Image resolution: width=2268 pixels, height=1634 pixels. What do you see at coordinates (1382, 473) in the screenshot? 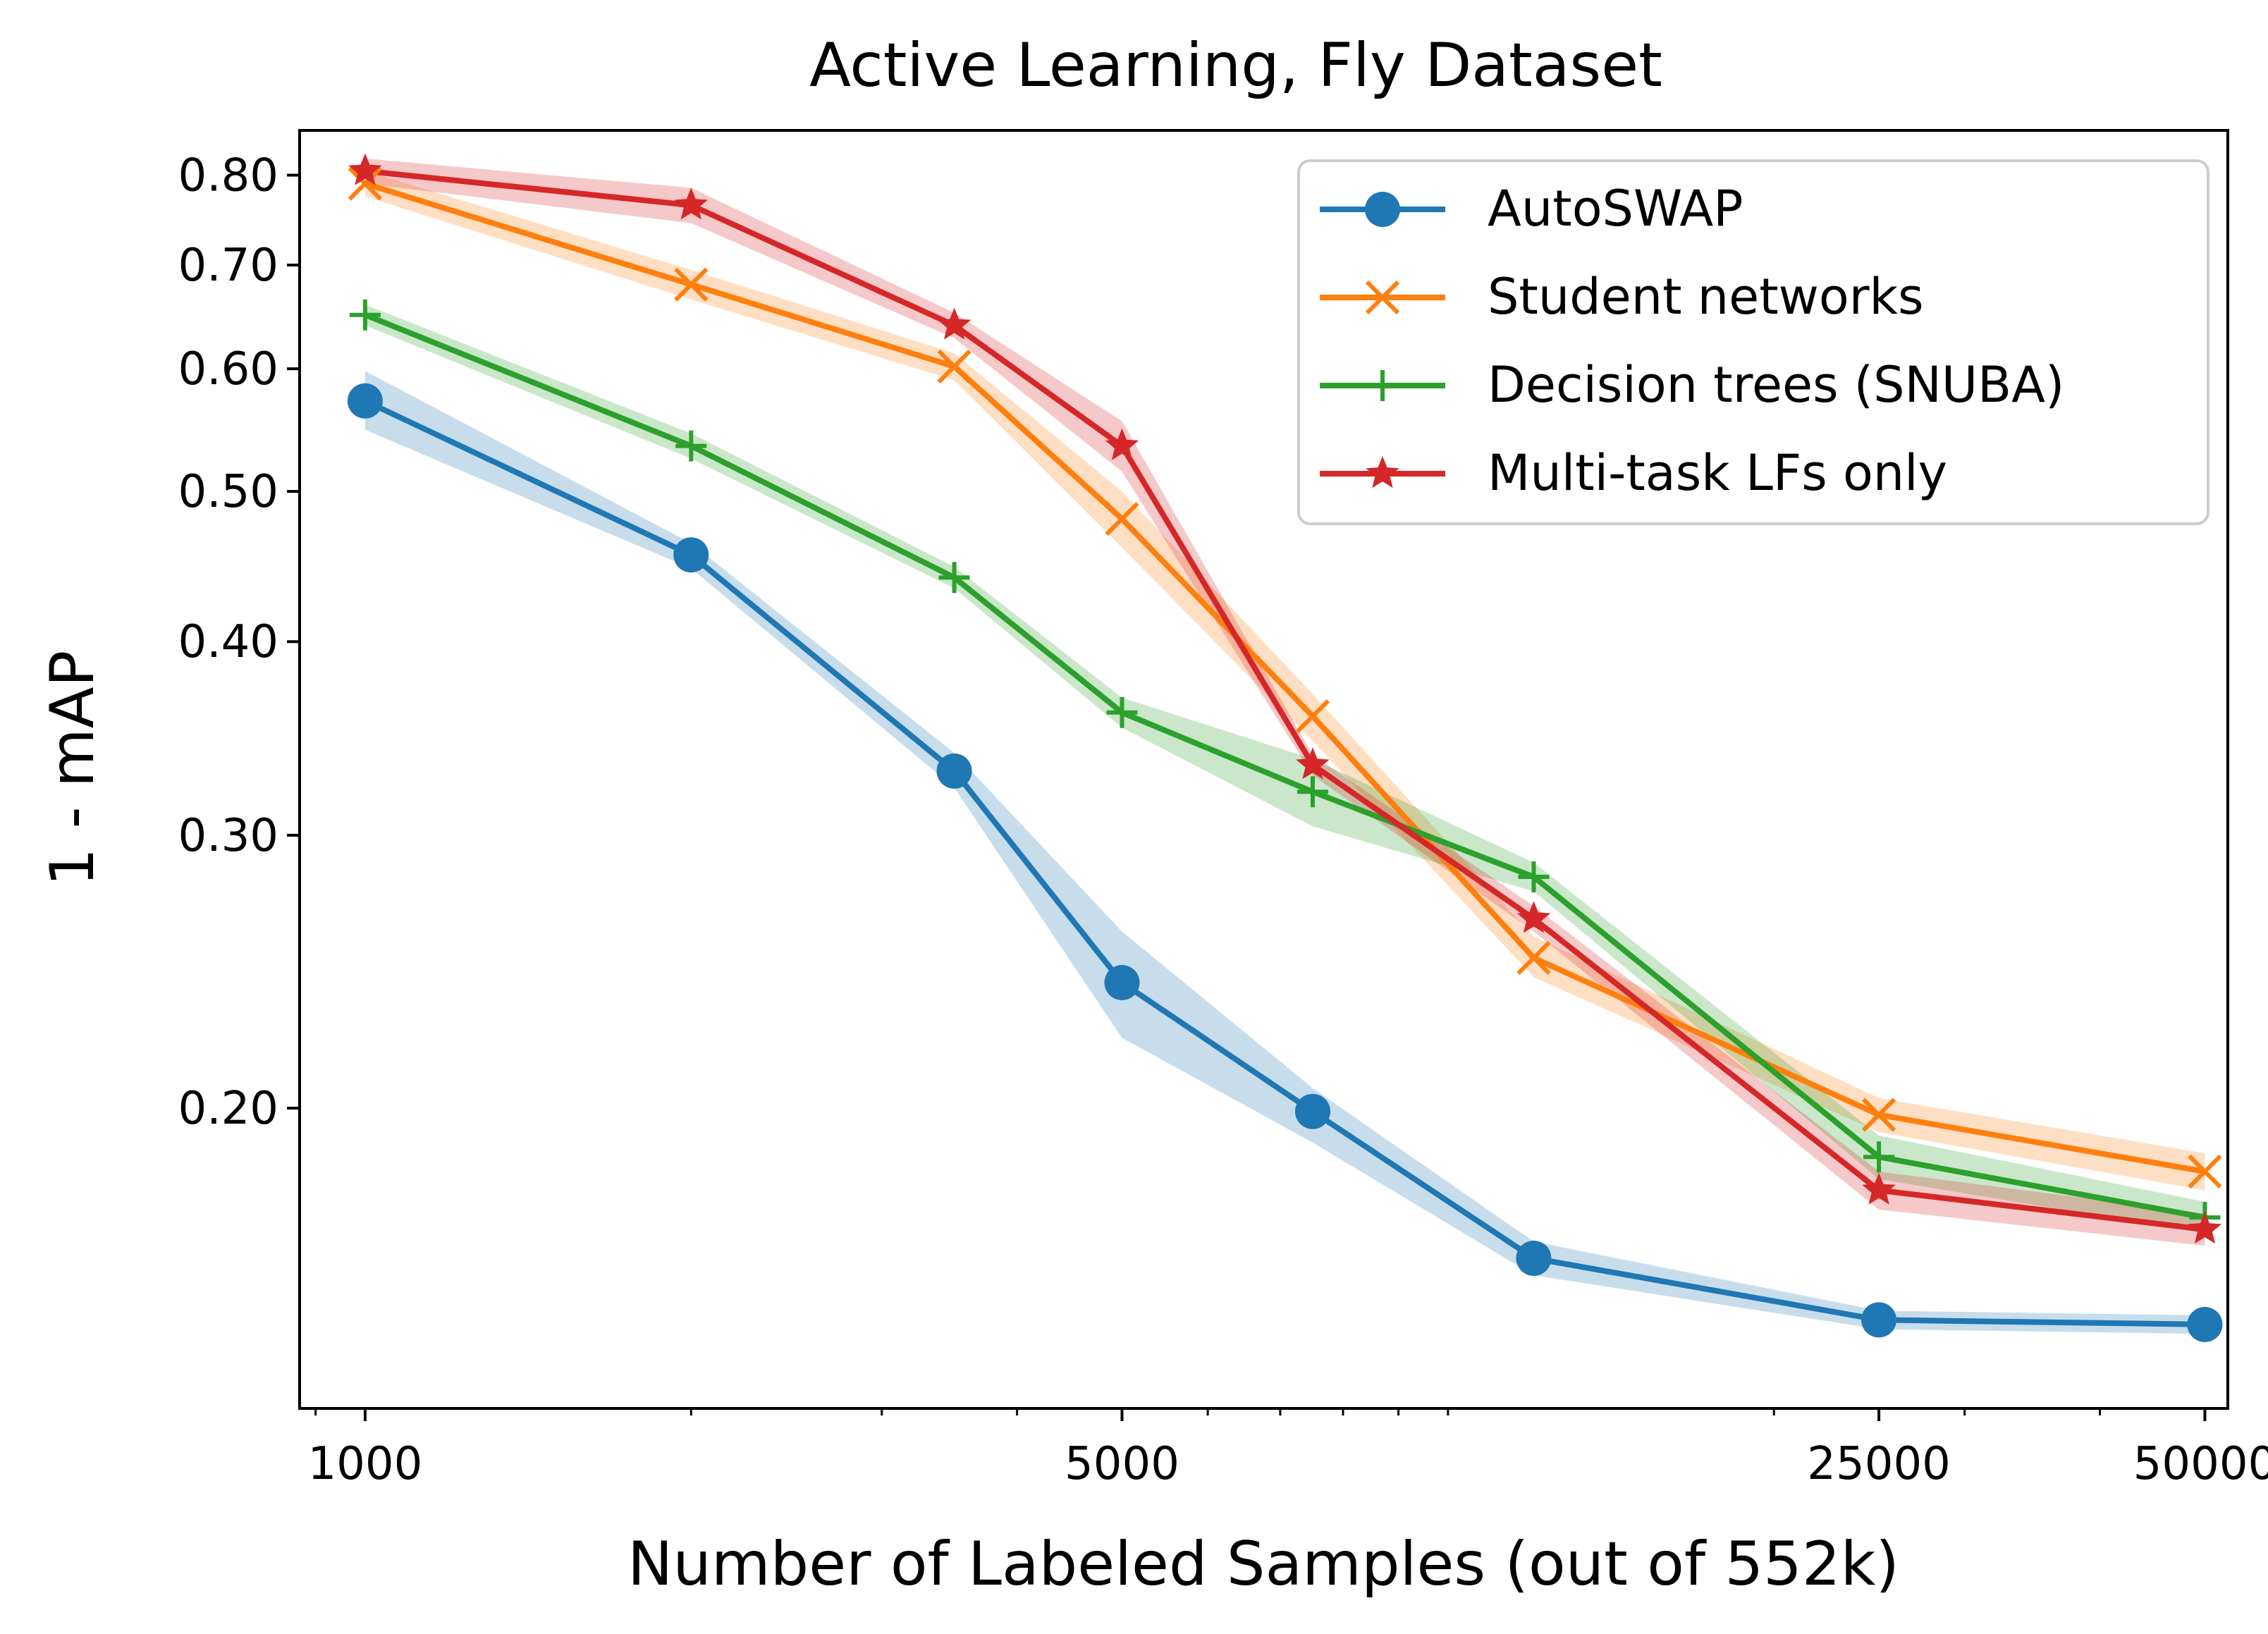
I see `legend-marker-multi-task-lfs-only` at bounding box center [1382, 473].